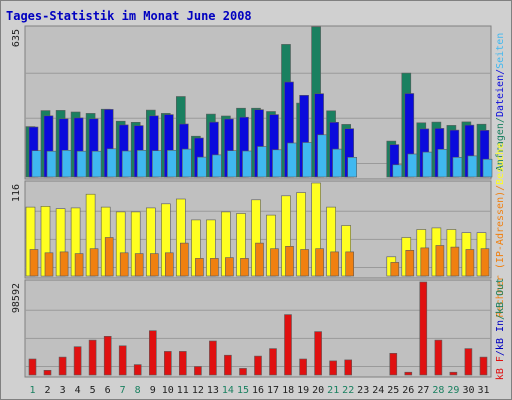 The height and width of the screenshot is (400, 512). I want to click on x-tick-label: 2, so click(47, 390).